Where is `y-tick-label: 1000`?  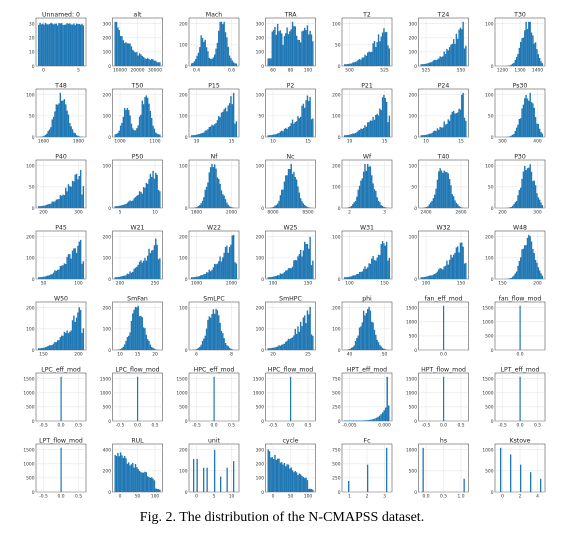 y-tick-label: 1000 is located at coordinates (411, 394).